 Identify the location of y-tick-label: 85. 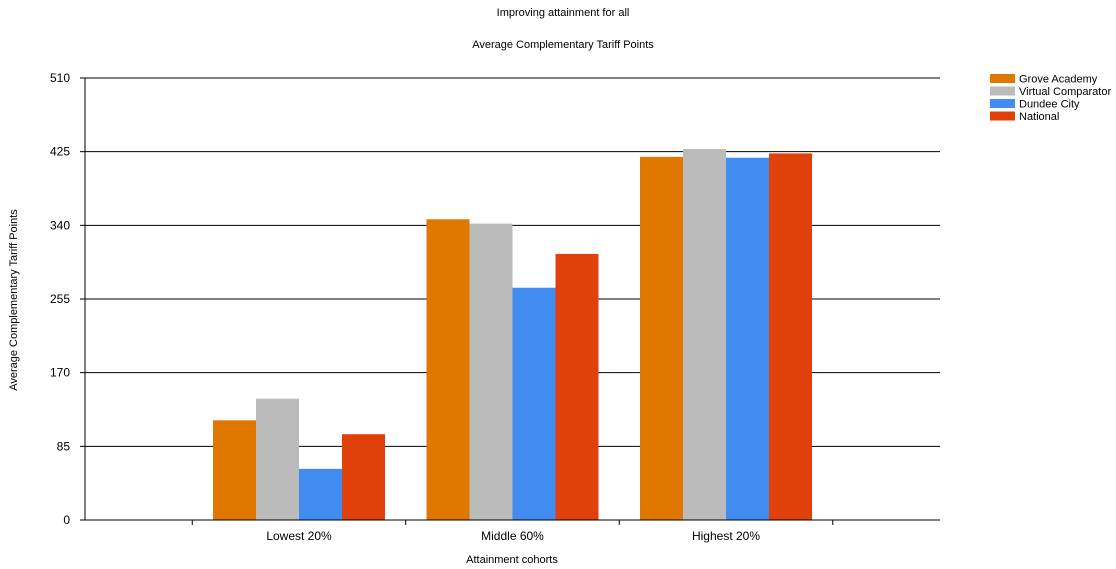
(64, 446).